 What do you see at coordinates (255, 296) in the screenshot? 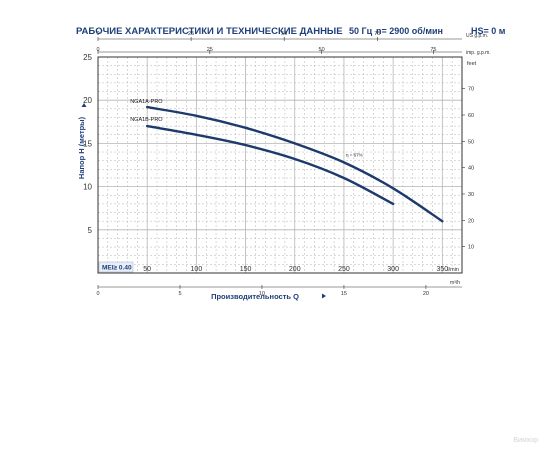
I see `x-axis-title: Производительность Q` at bounding box center [255, 296].